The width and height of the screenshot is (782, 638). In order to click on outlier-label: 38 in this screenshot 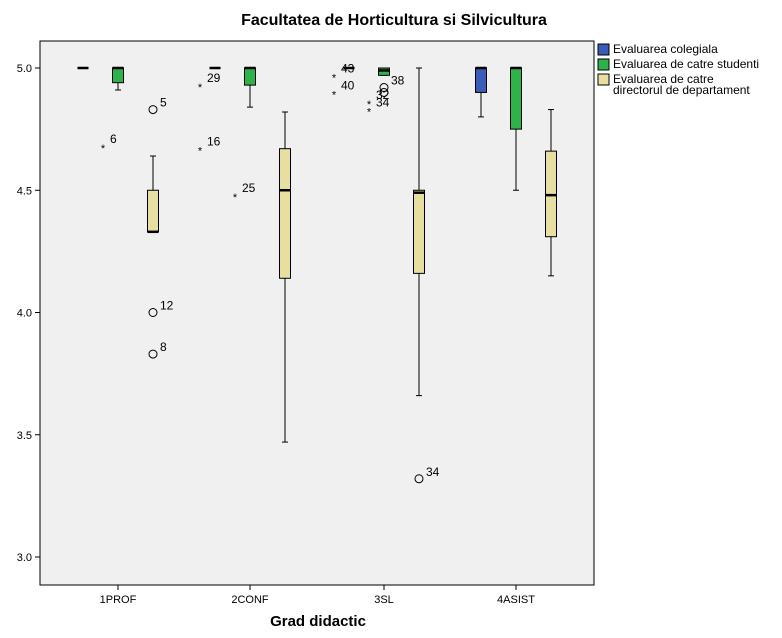, I will do `click(398, 81)`.